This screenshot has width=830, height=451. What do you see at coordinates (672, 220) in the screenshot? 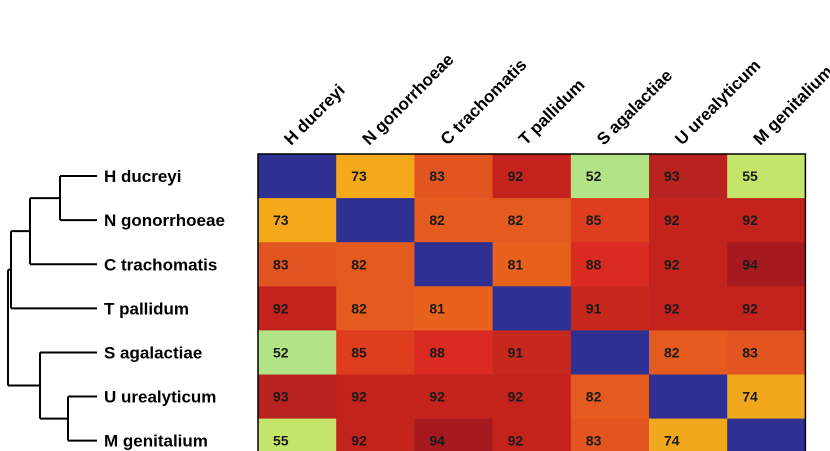
I see `cell-value-1-5: 92` at bounding box center [672, 220].